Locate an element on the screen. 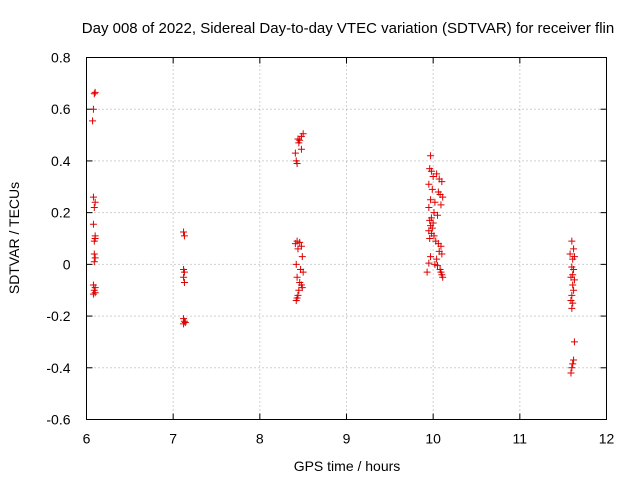 This screenshot has height=480, width=640. y-axis-label: SDTVAR / TECUs is located at coordinates (14, 238).